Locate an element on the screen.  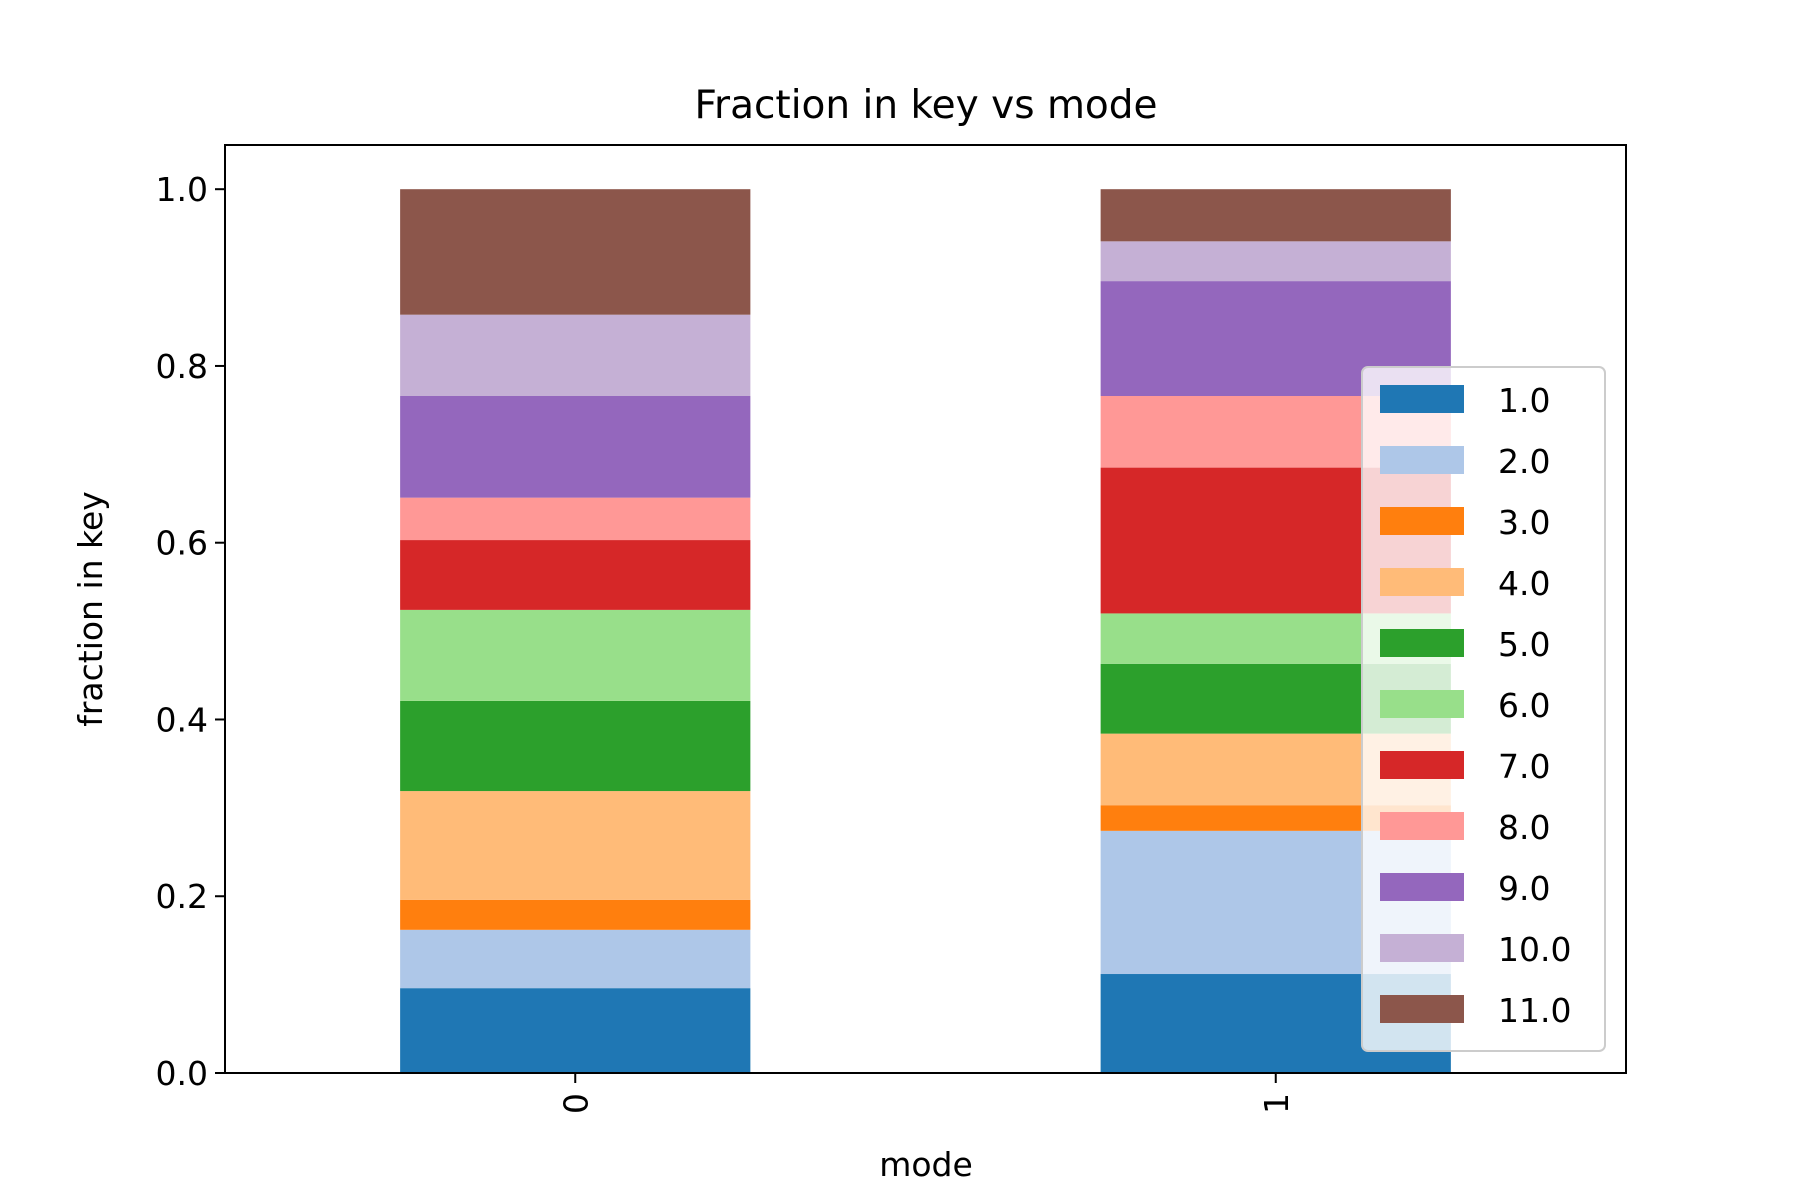
legend-label: 3.0 is located at coordinates (1524, 522).